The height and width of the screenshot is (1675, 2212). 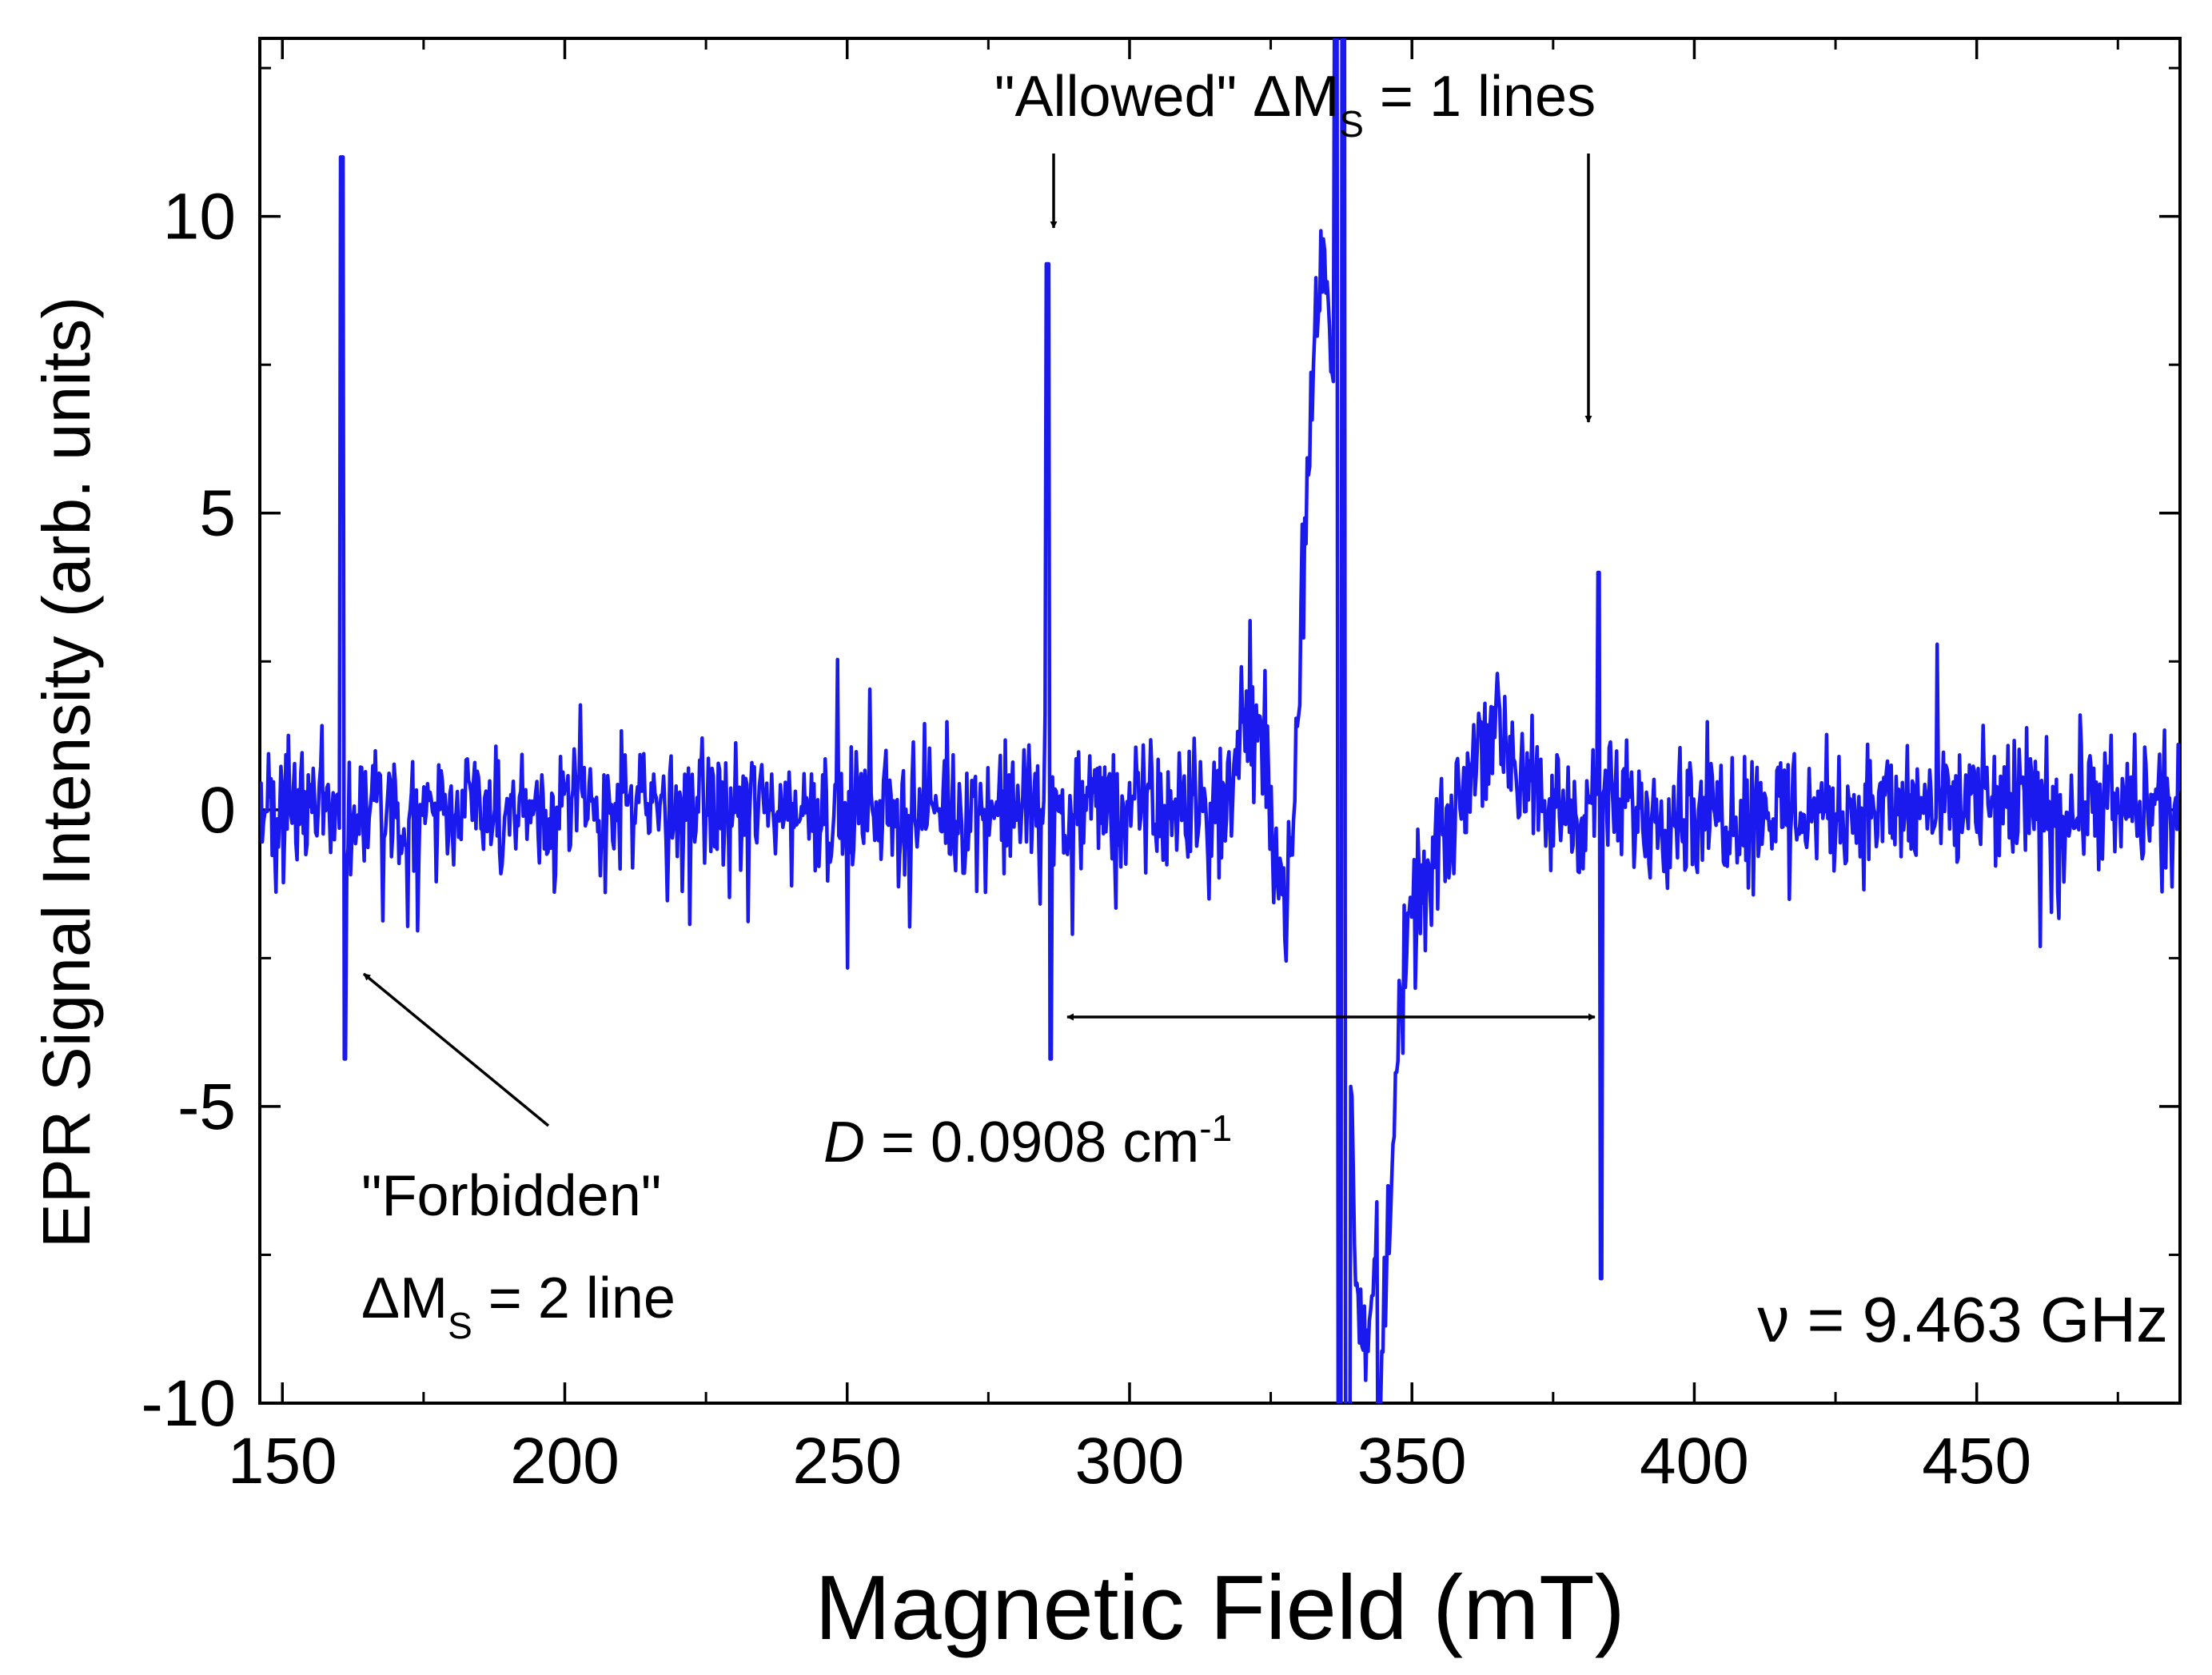 I want to click on y-tick-label: -10, so click(x=188, y=1403).